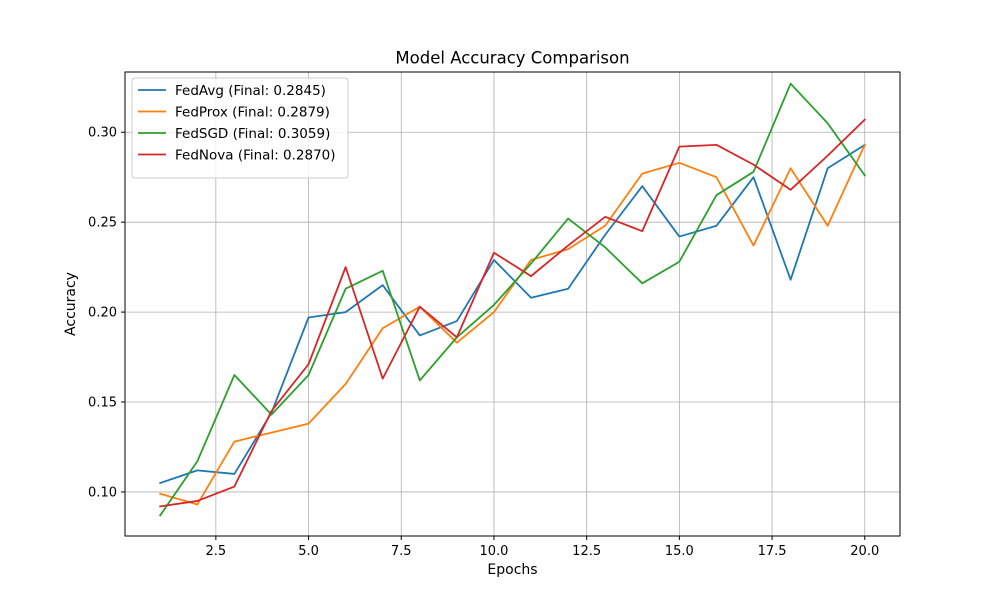 The height and width of the screenshot is (604, 1000). I want to click on x-axis-ticks: 2.5 5.0 7.5 10.0 12.5 15.0 17.5 20.0, so click(542, 547).